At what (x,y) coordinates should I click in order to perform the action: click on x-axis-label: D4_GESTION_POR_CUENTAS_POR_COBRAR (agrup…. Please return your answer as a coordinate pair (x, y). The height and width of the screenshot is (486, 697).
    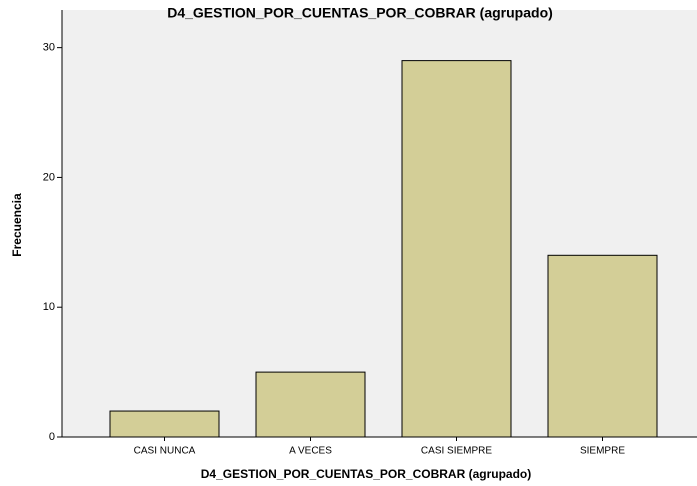
    Looking at the image, I should click on (366, 474).